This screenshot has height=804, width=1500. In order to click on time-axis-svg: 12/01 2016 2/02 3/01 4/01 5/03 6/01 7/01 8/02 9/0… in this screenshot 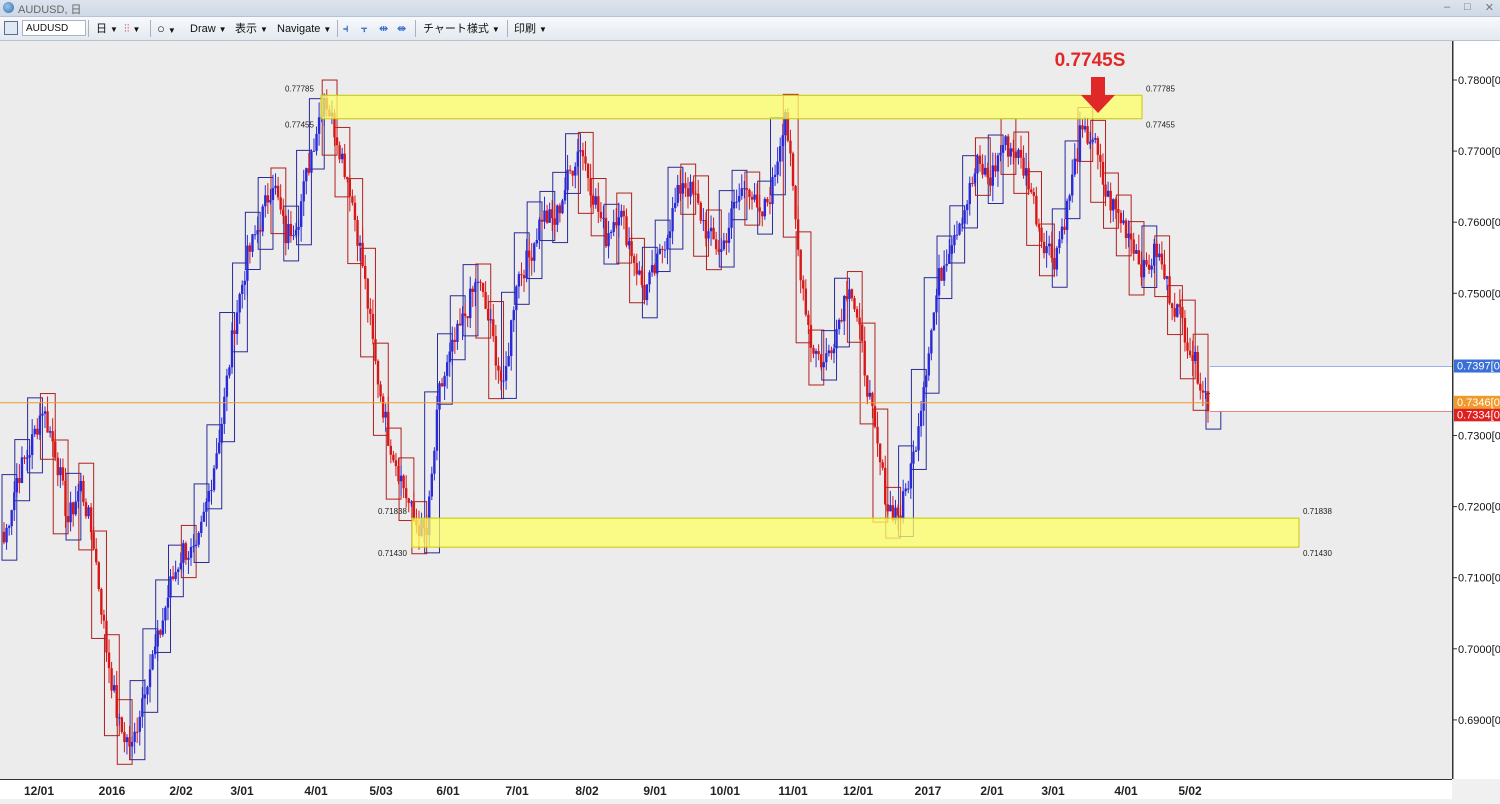, I will do `click(613, 791)`.